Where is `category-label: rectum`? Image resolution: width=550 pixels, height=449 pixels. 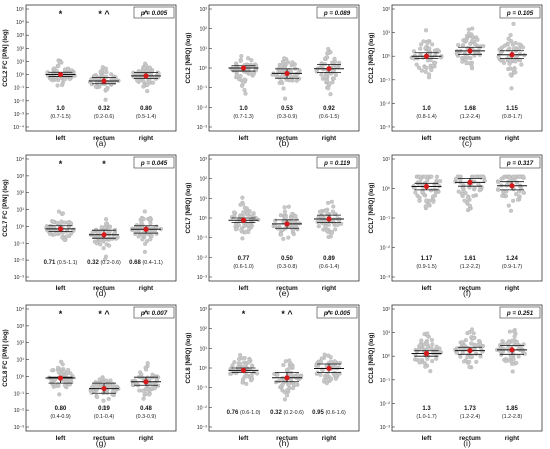 category-label: rectum is located at coordinates (470, 438).